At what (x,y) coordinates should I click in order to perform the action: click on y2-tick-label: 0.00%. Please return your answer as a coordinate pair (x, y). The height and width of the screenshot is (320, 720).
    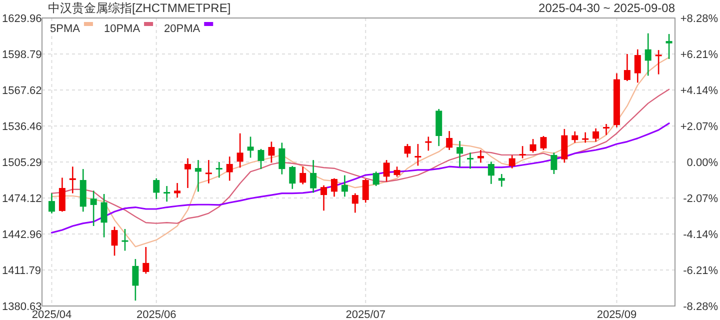
    Looking at the image, I should click on (702, 163).